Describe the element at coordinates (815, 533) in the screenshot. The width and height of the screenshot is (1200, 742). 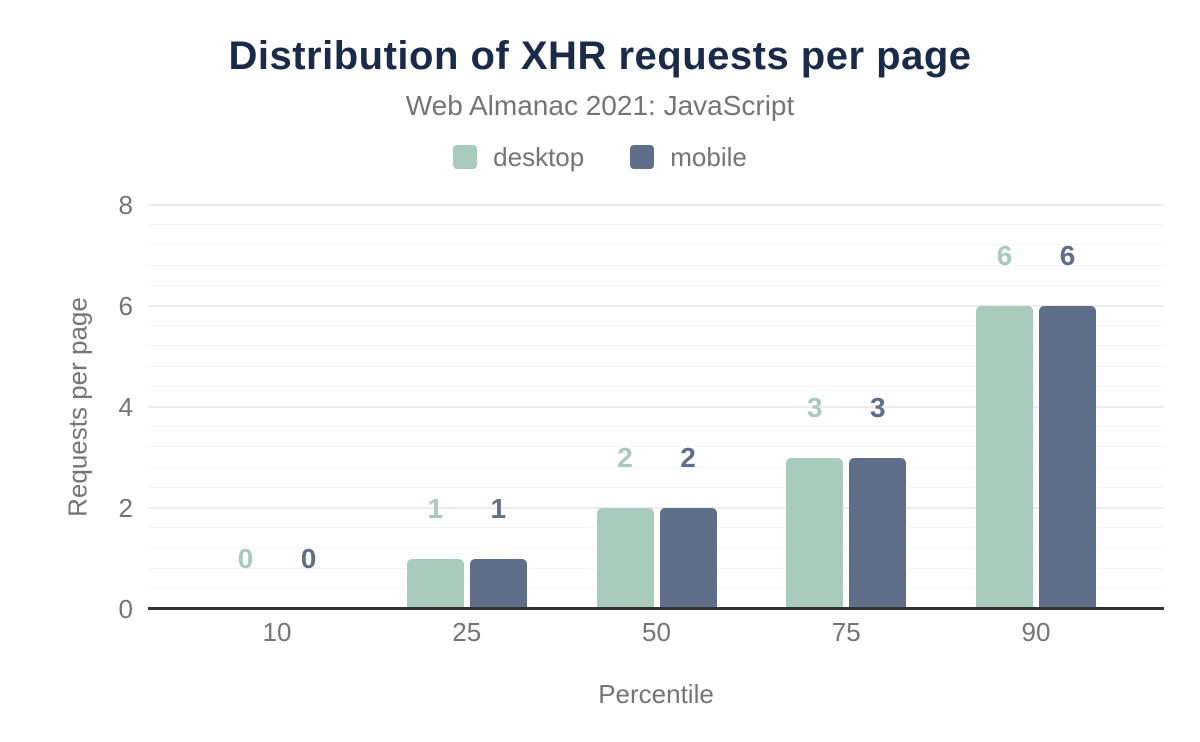
I see `bar-desktop-p75` at that location.